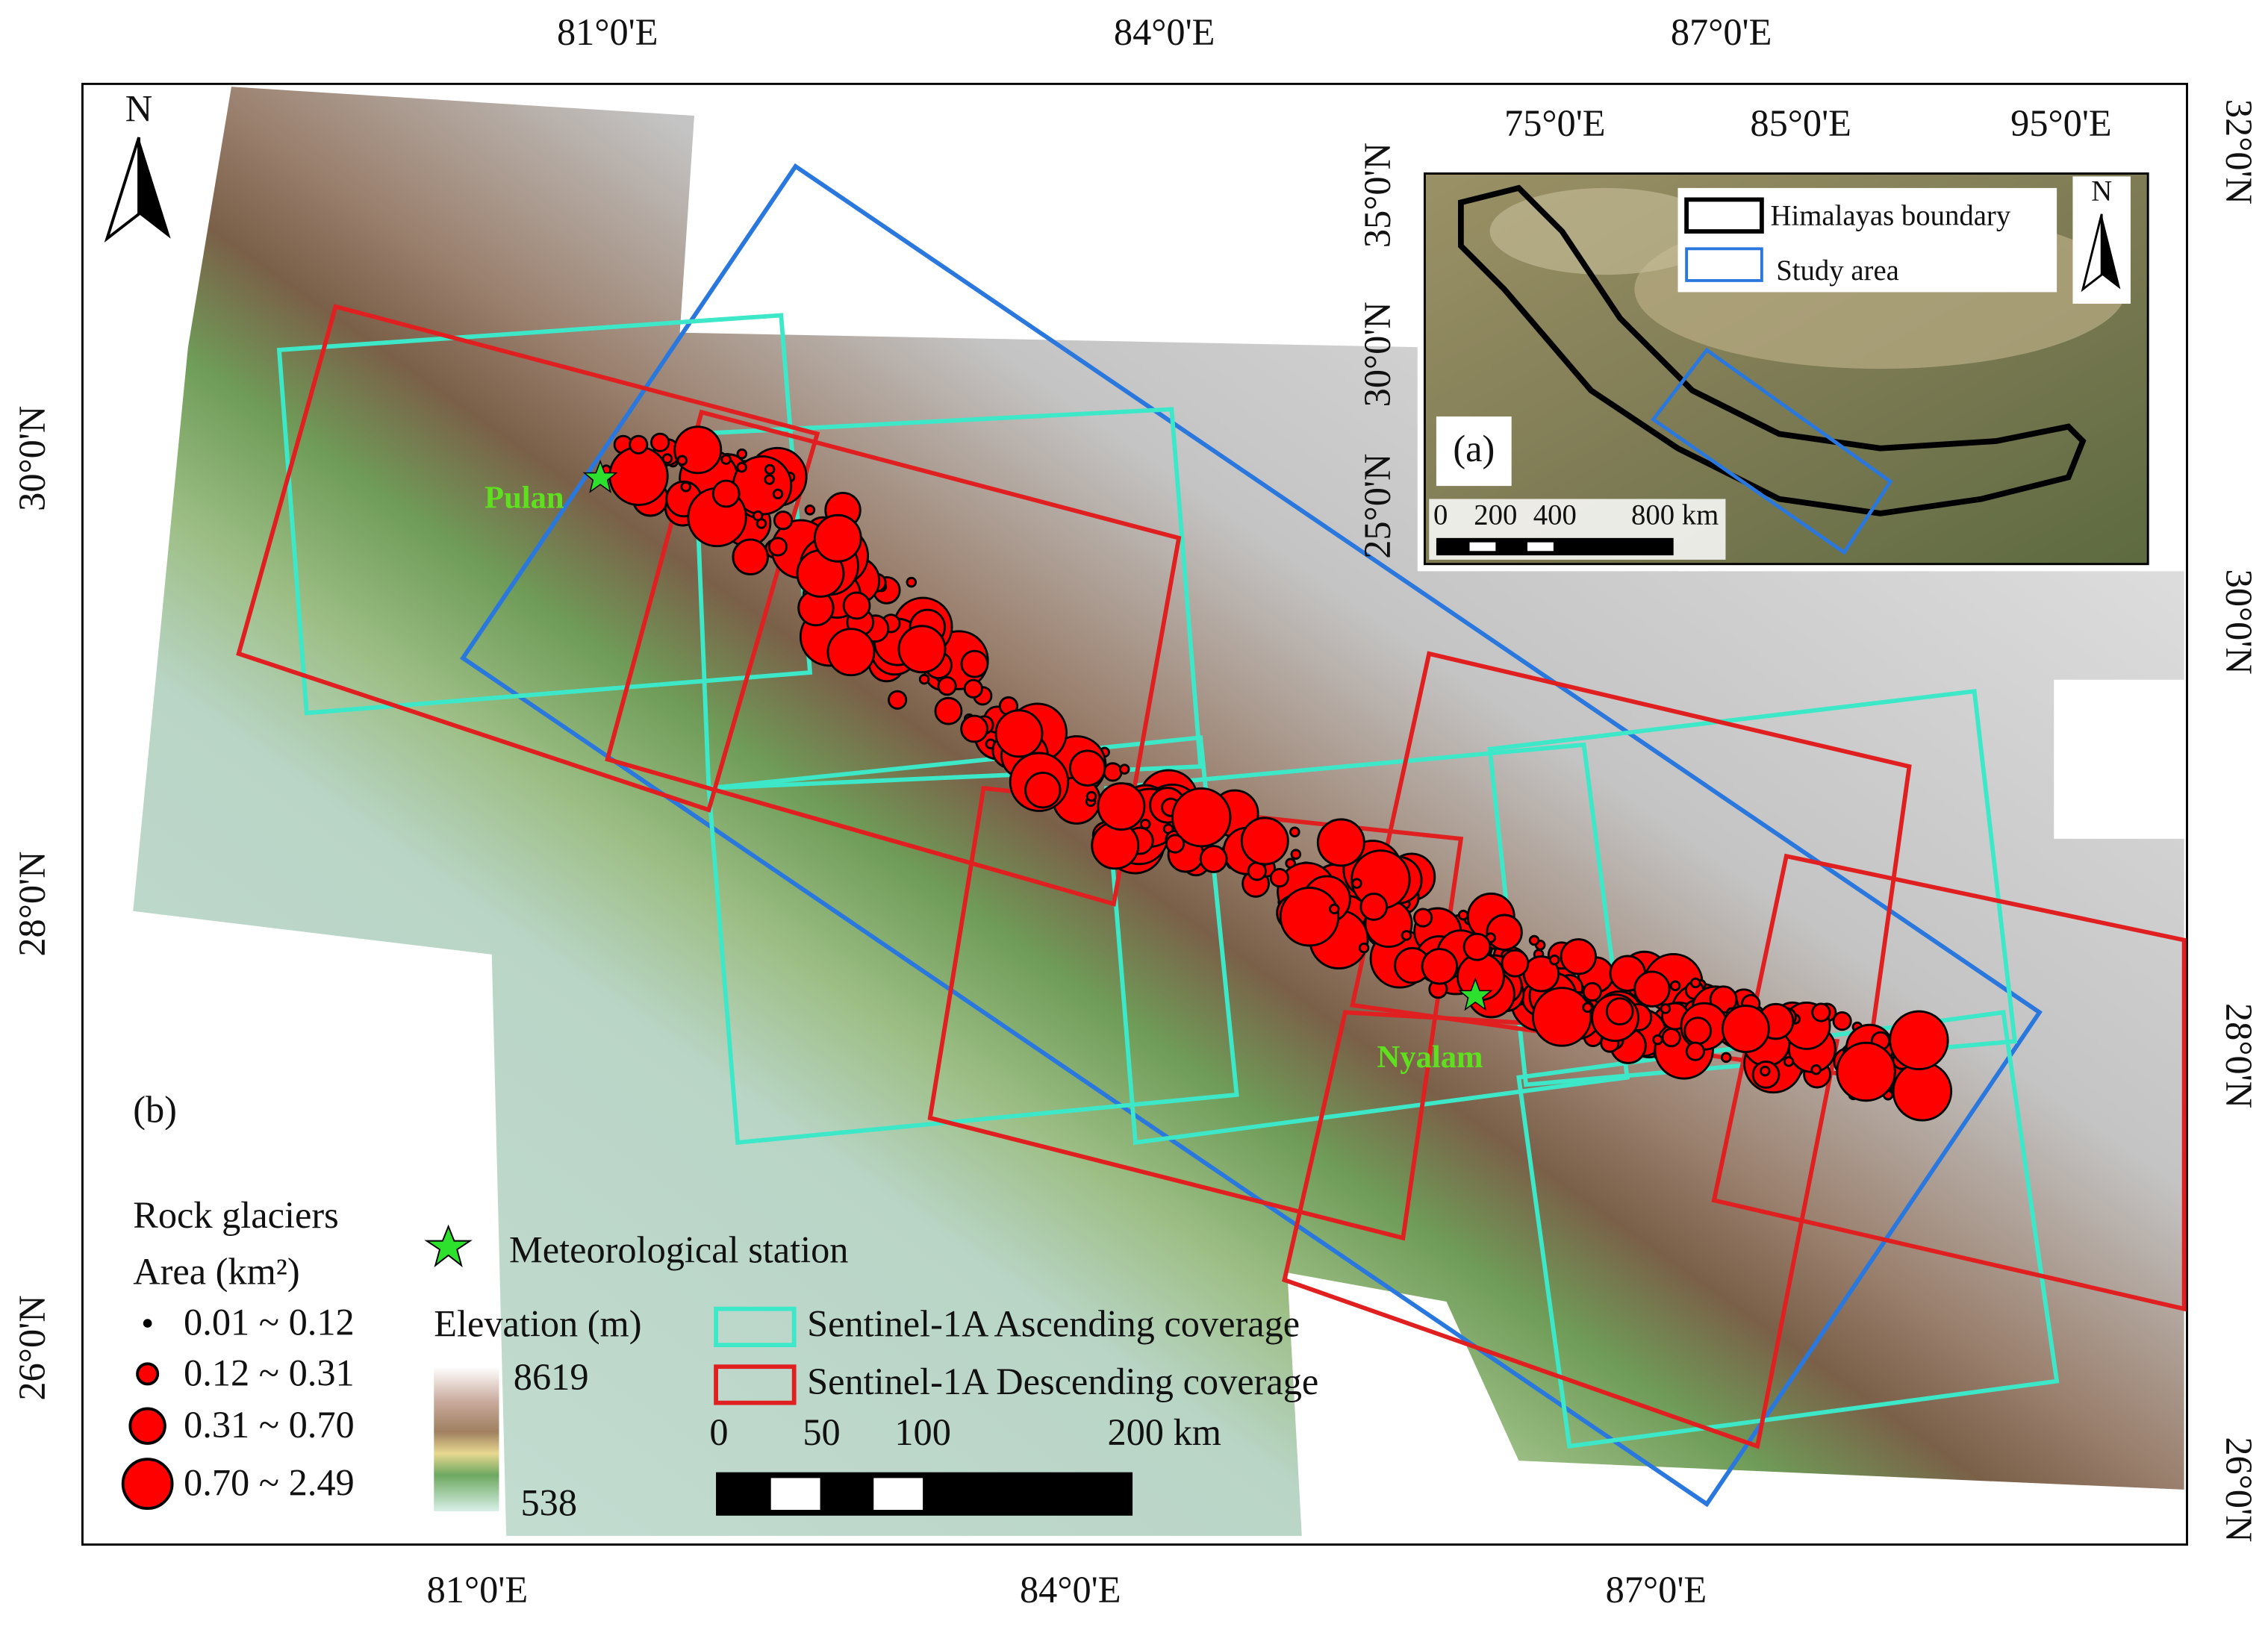  I want to click on right-tick-label: 32°0'N, so click(2239, 151).